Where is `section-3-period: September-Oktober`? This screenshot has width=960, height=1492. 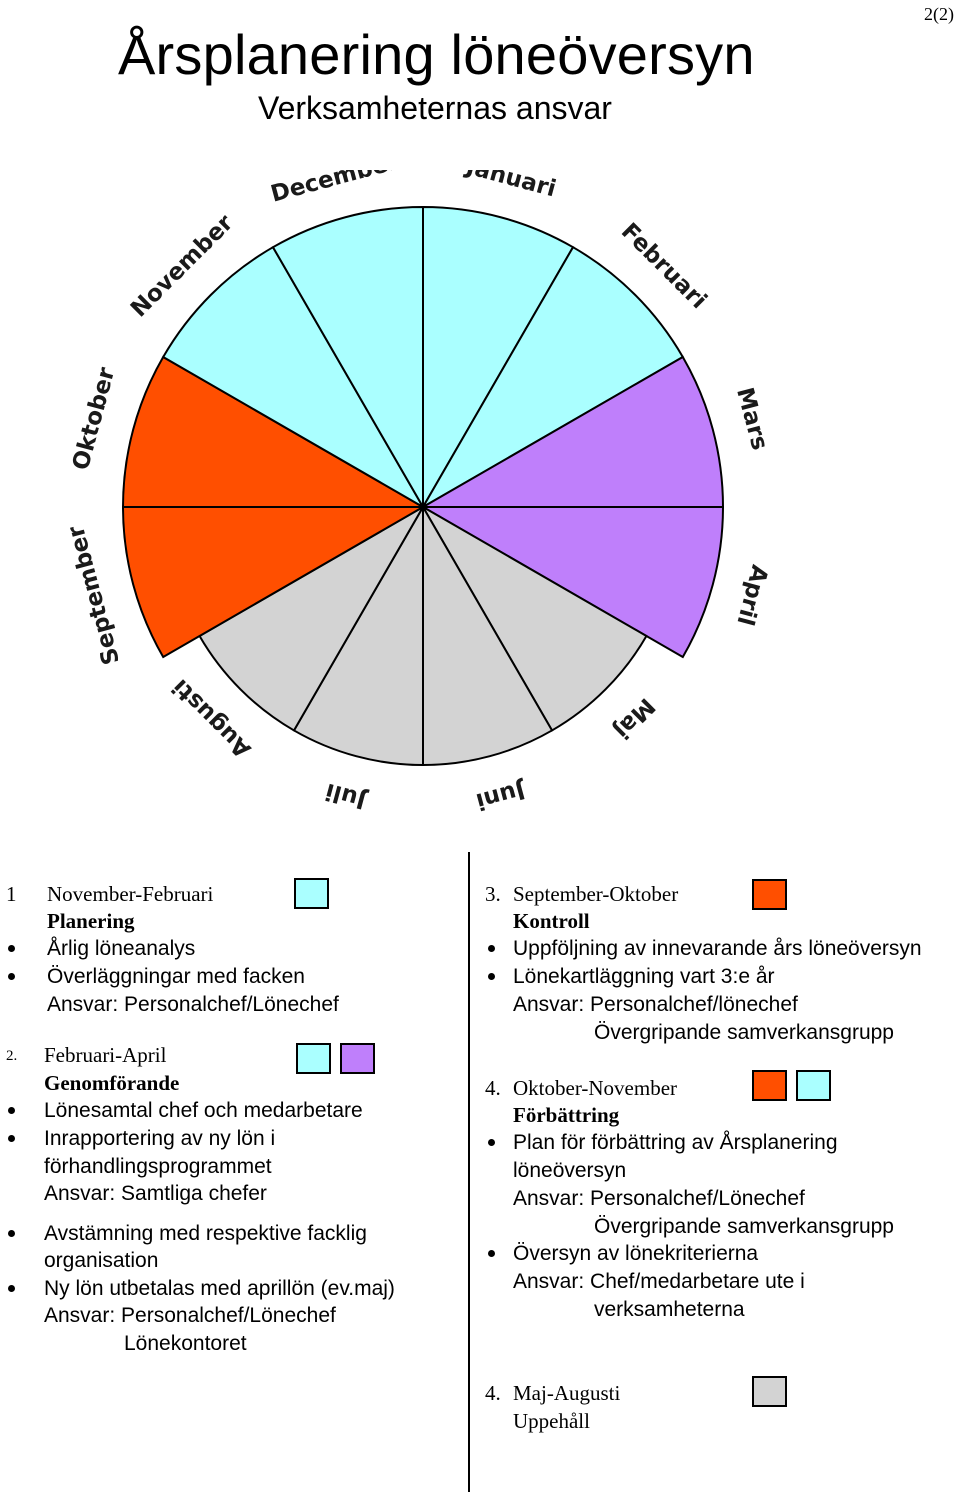
section-3-period: September-Oktober is located at coordinates (596, 894).